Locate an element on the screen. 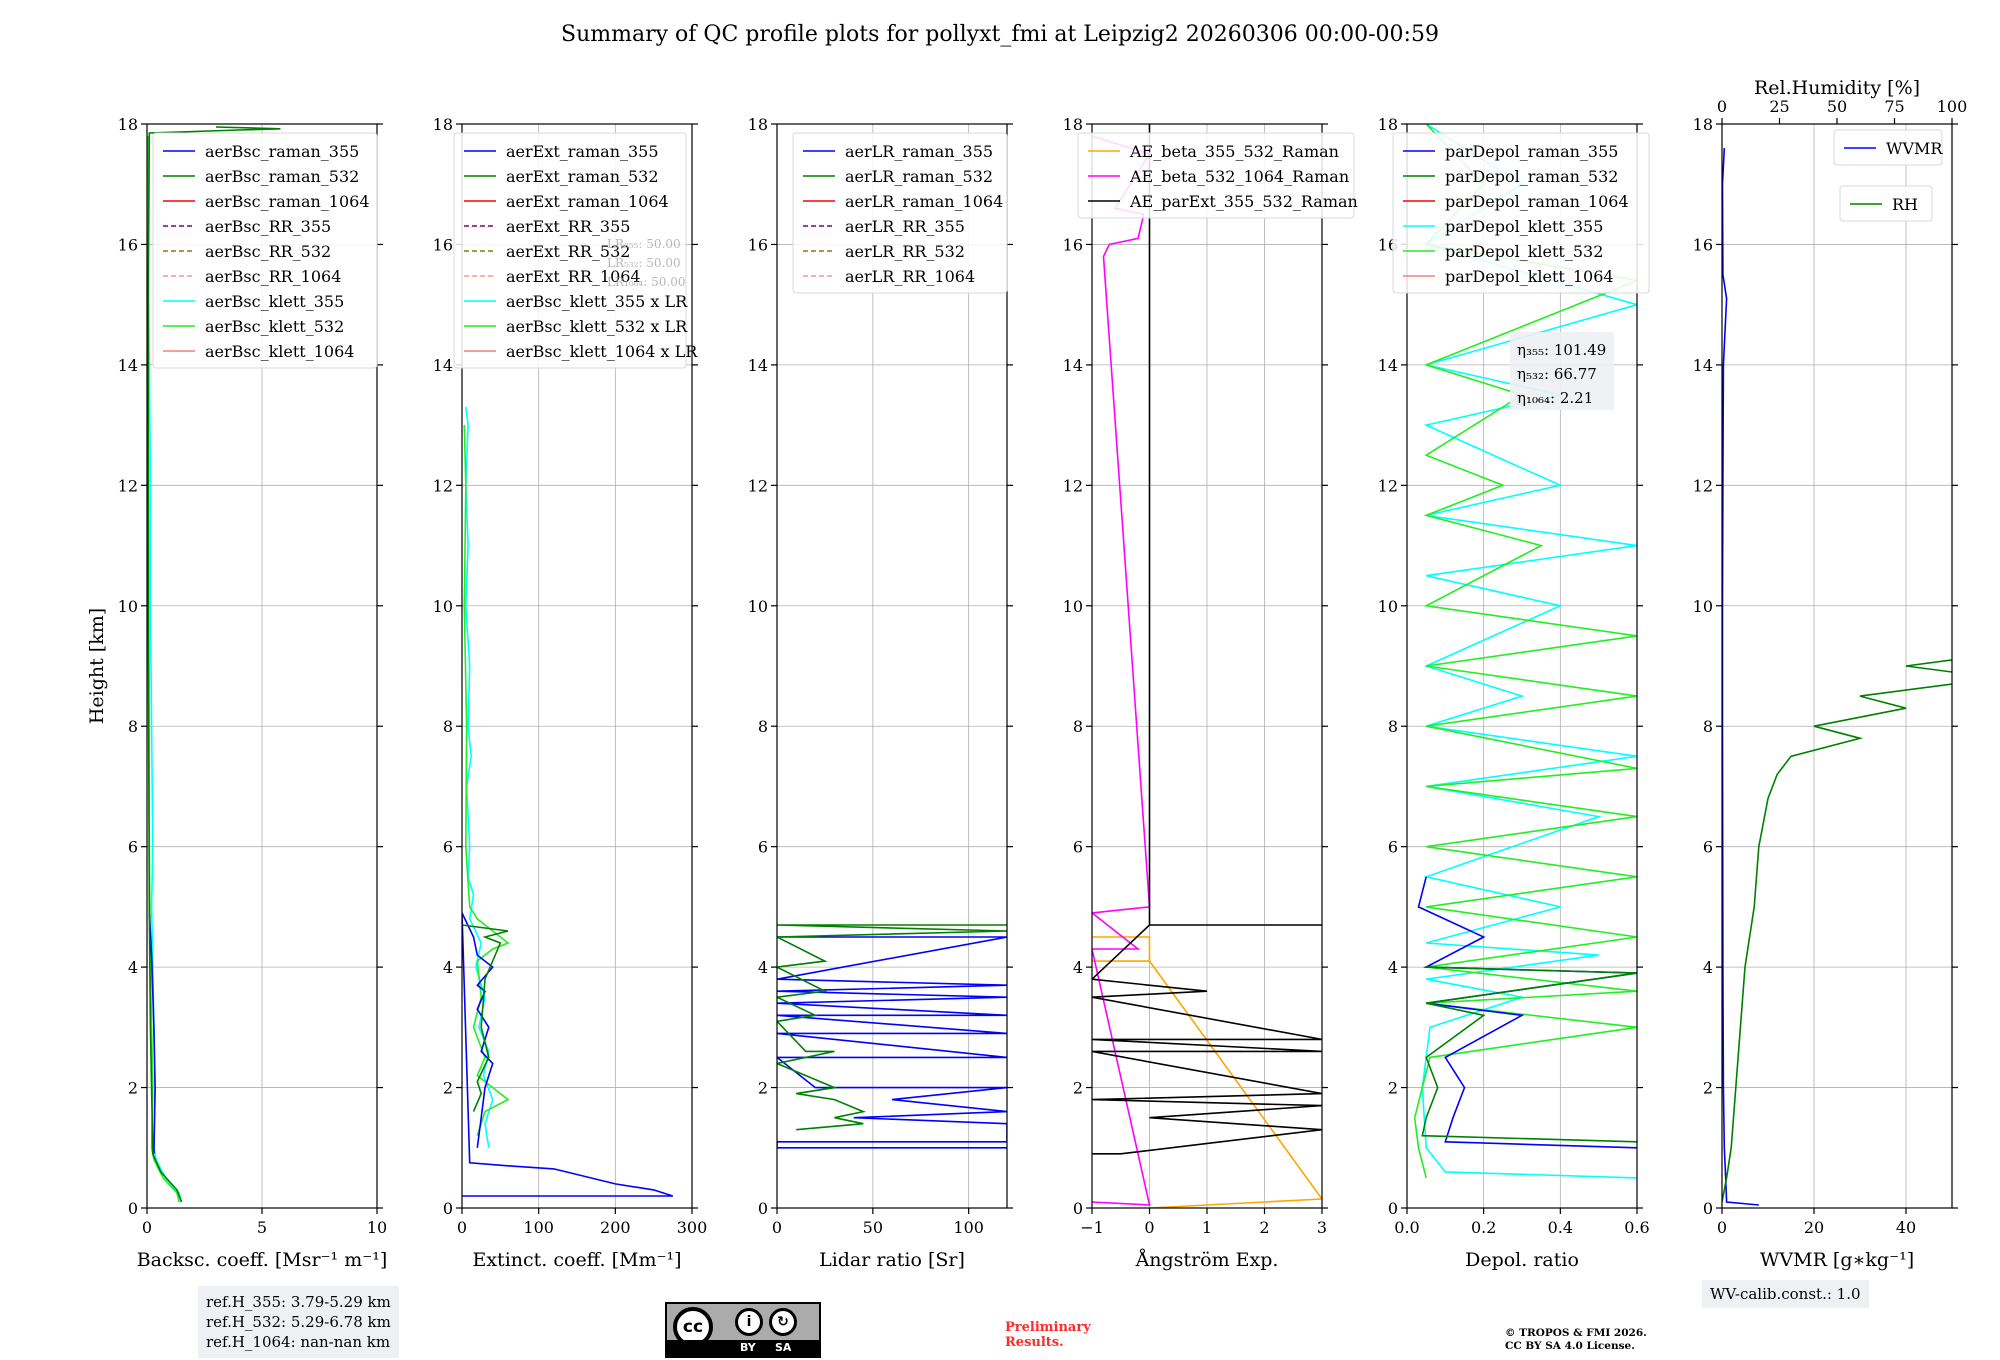 This screenshot has width=2000, height=1360. x-tick-label: 100 is located at coordinates (538, 1227).